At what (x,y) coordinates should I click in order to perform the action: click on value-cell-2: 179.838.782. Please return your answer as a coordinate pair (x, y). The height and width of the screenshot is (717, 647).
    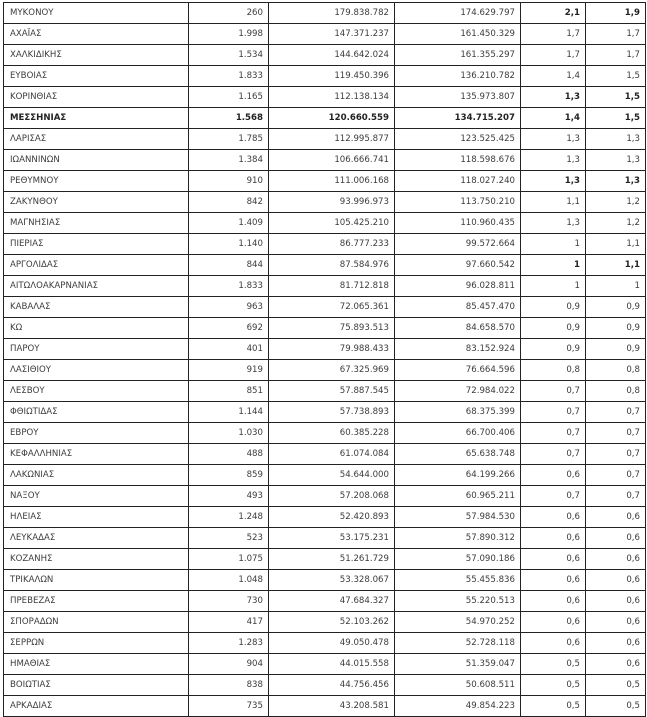
    Looking at the image, I should click on (331, 13).